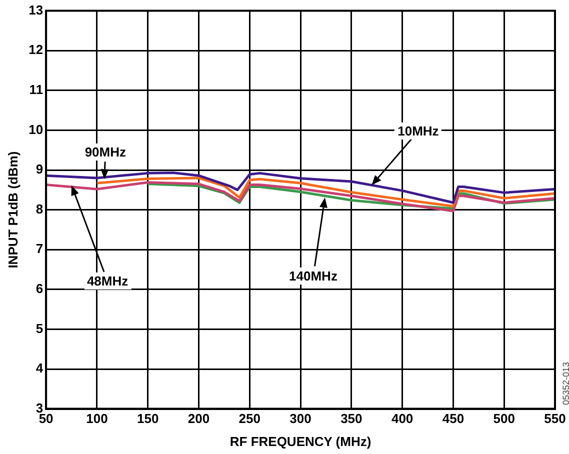 This screenshot has height=454, width=569. I want to click on x-tick-label: 300, so click(301, 418).